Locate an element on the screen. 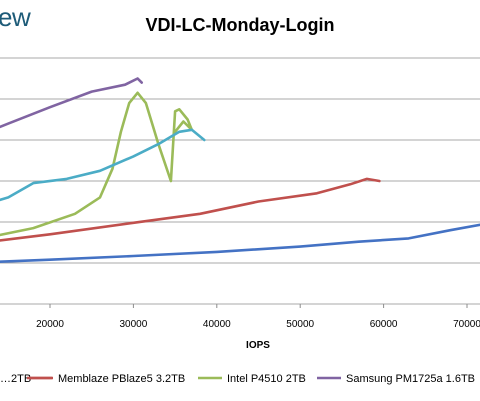 Image resolution: width=480 pixels, height=401 pixels. x-axis-label: IOPS is located at coordinates (258, 345).